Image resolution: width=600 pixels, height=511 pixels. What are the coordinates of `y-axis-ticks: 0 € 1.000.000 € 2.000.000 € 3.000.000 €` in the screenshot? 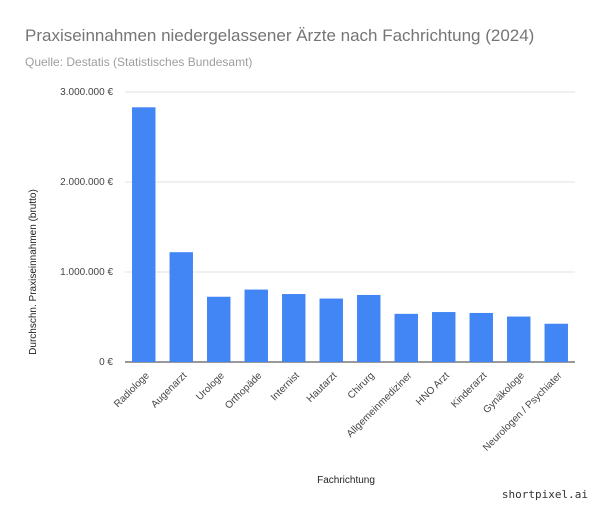 It's located at (86, 227).